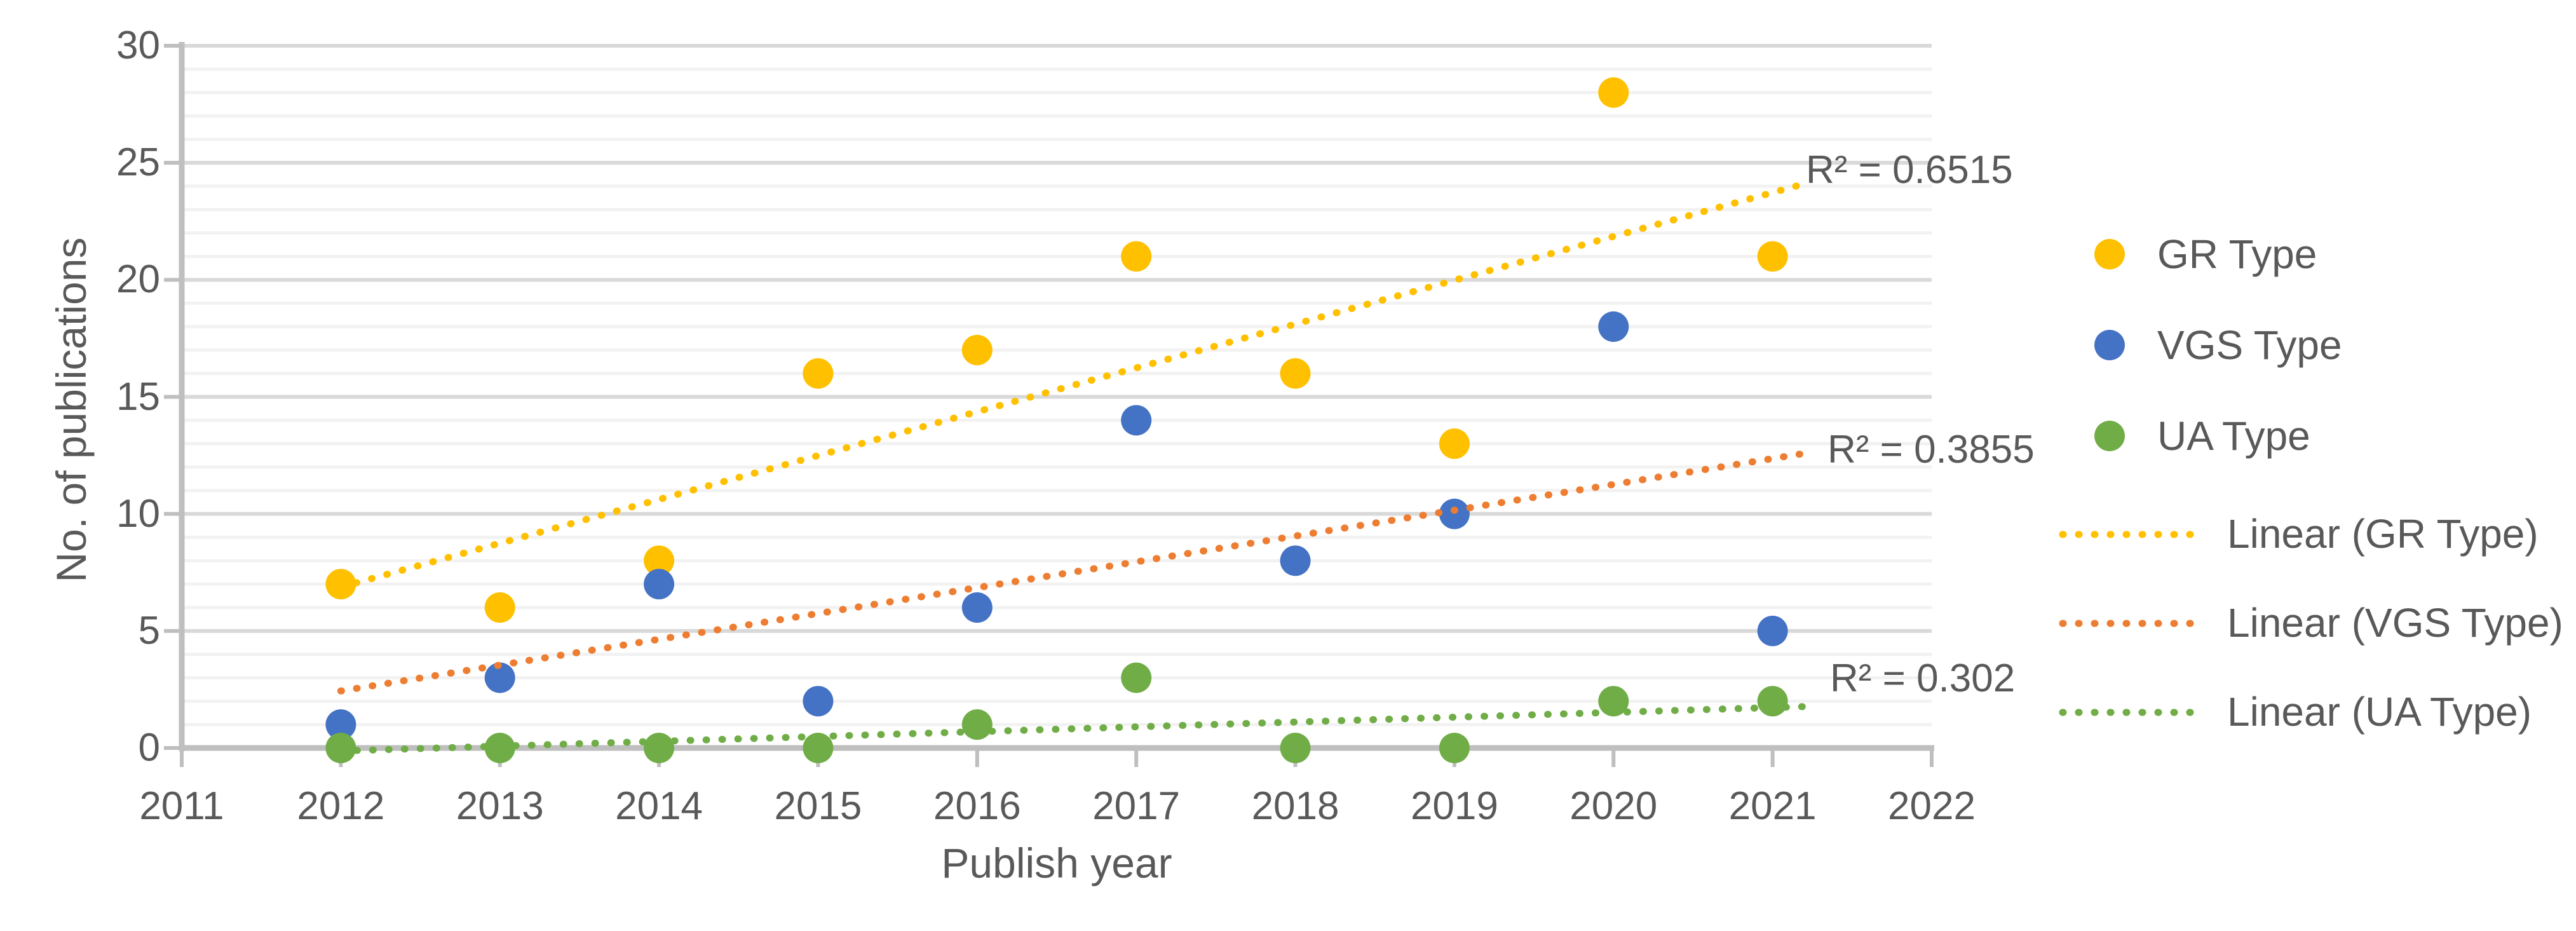 Image resolution: width=2576 pixels, height=931 pixels. Describe the element at coordinates (977, 806) in the screenshot. I see `x-tick-label-2016: 2016` at that location.